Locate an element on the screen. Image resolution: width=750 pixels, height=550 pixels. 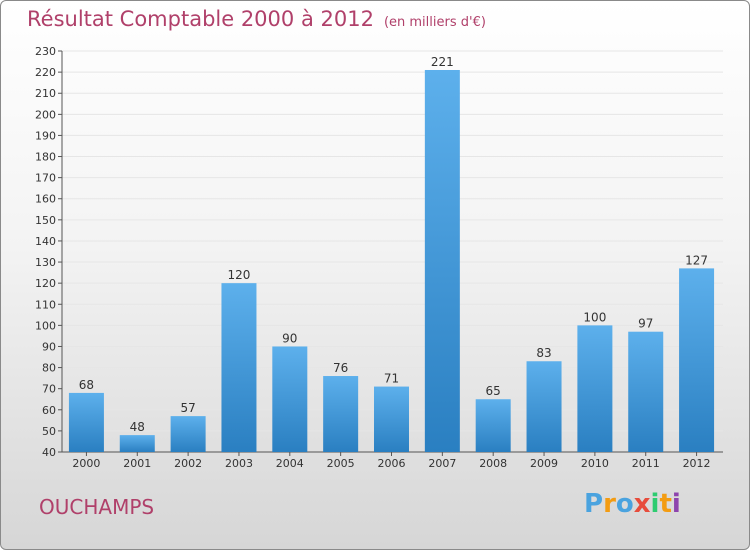
y-tick-label: 80 is located at coordinates (49, 368).